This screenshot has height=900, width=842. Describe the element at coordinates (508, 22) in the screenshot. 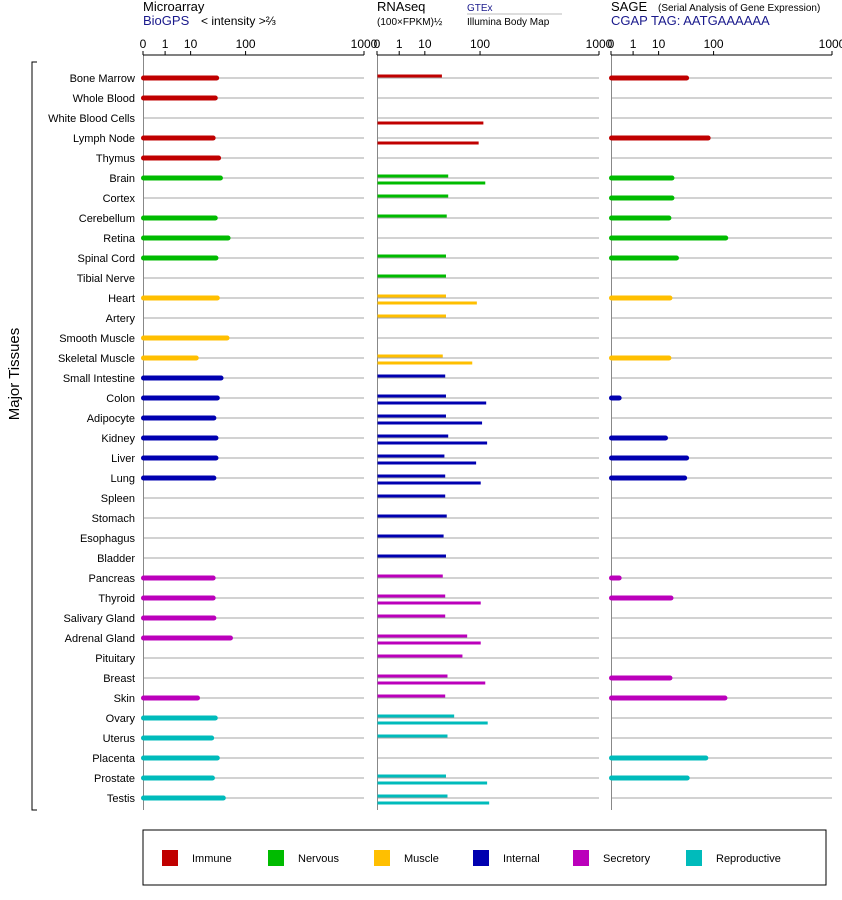

I see `rnaseq-source-bottom: Illumina Body Map` at that location.